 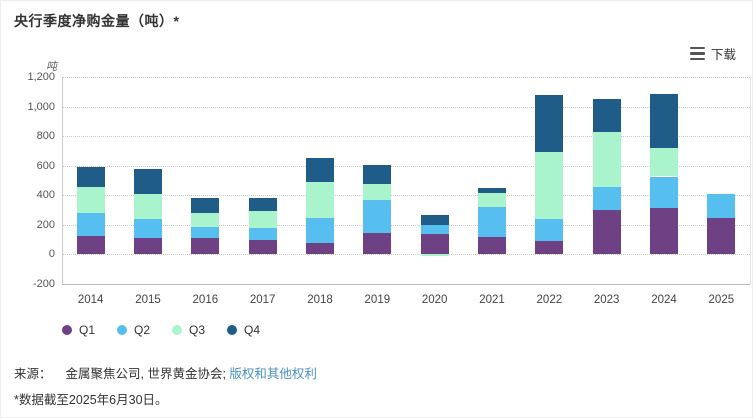 What do you see at coordinates (232, 330) in the screenshot?
I see `legend-dot-q4` at bounding box center [232, 330].